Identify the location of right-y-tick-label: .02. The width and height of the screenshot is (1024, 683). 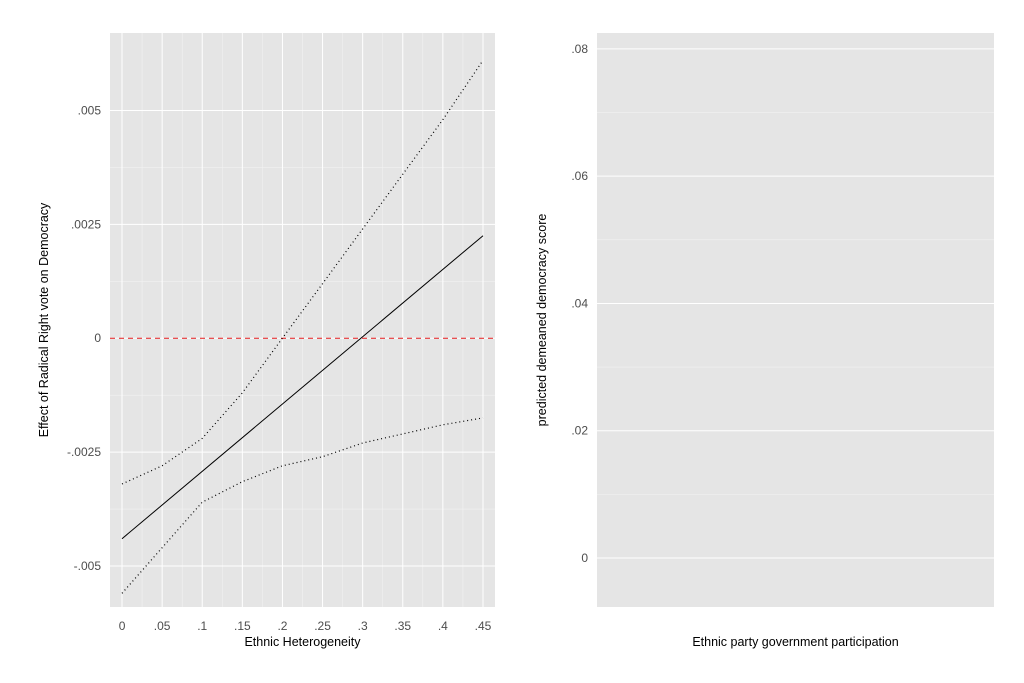
(579, 431).